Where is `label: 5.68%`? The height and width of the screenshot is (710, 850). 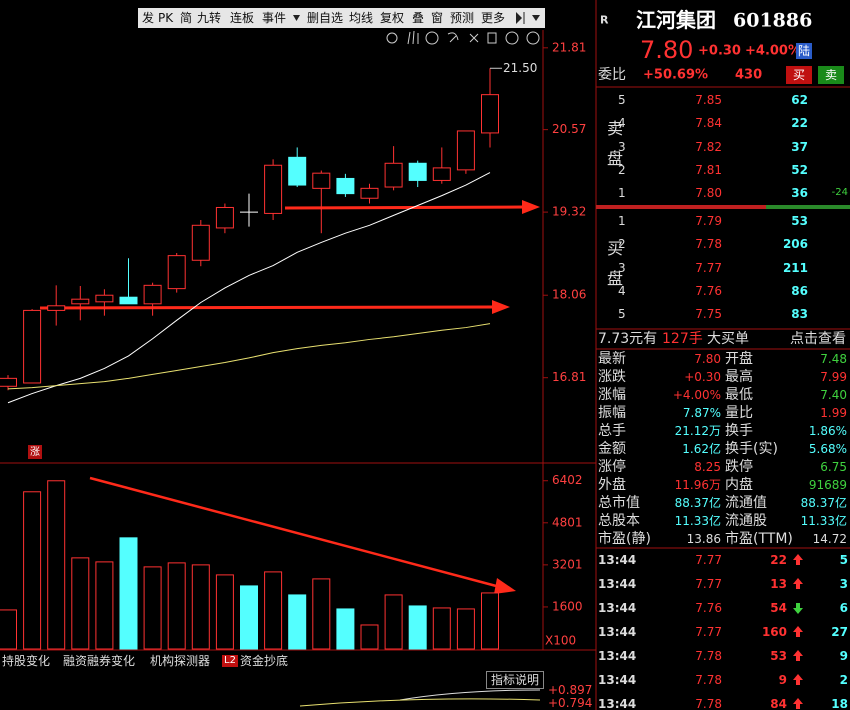
label: 5.68% is located at coordinates (827, 449).